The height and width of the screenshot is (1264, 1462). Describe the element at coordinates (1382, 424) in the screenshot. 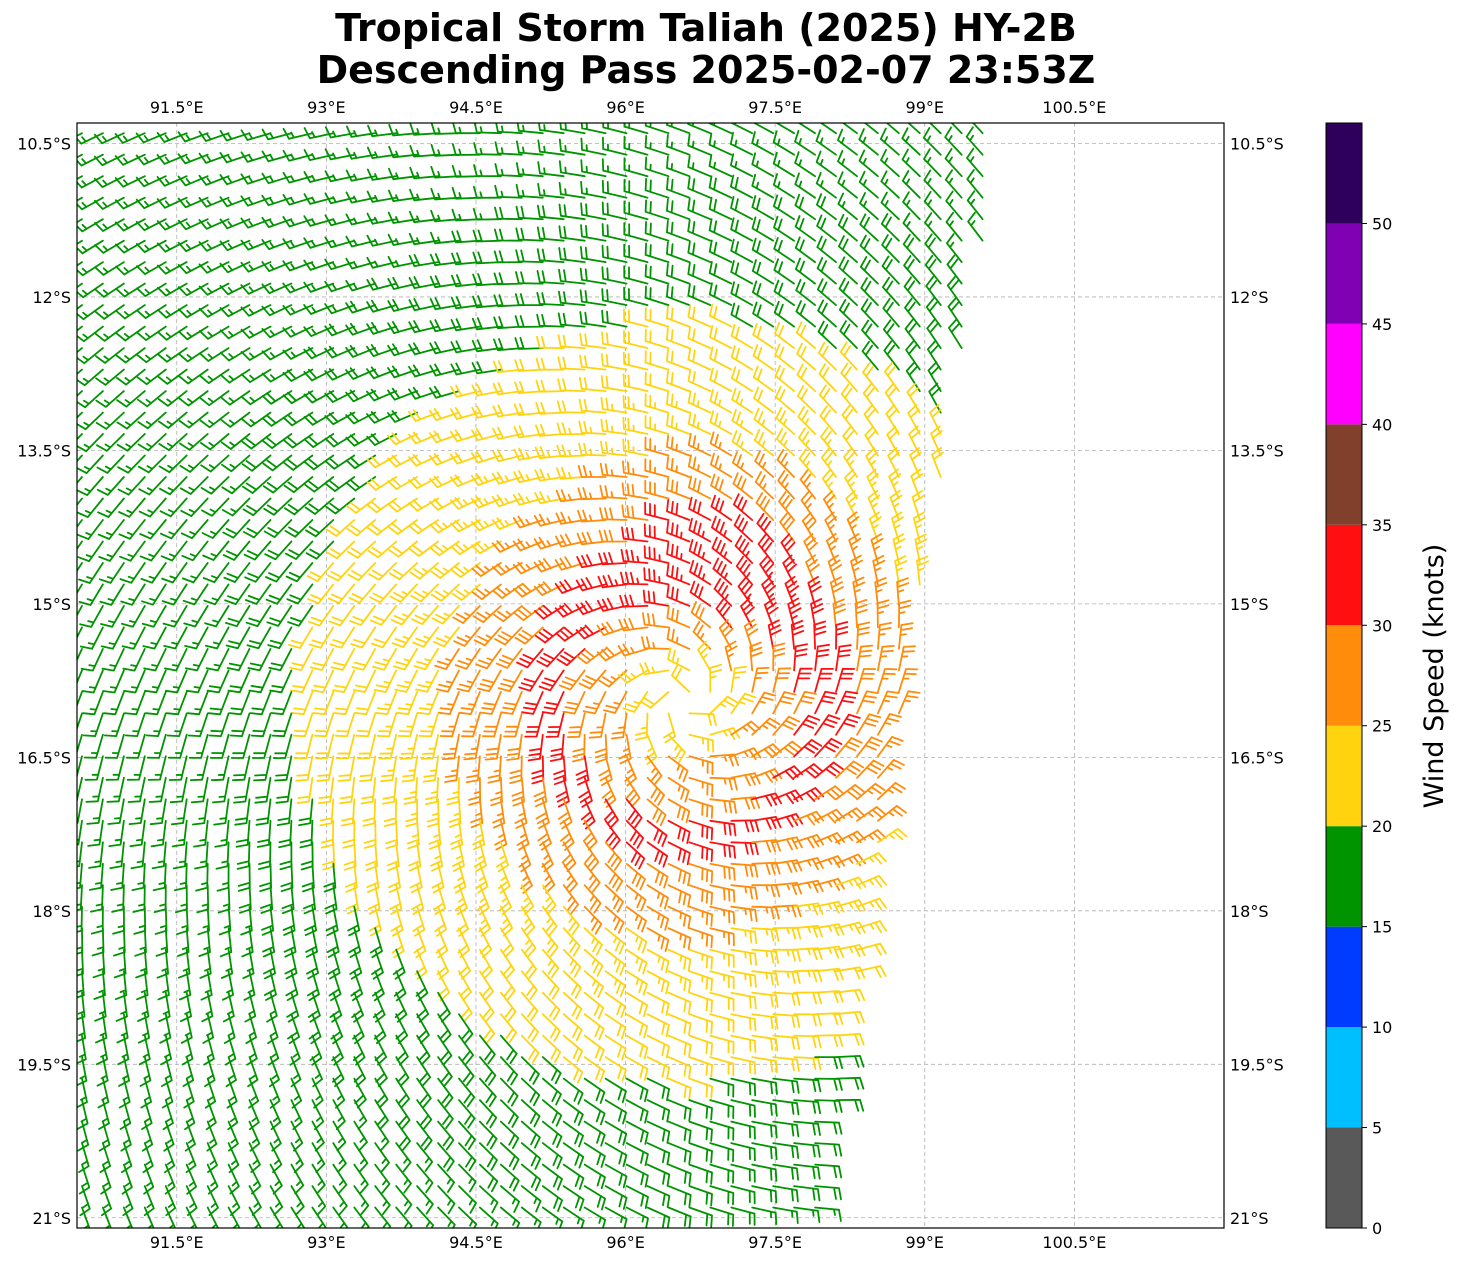

I see `colorbar-tick-label: 40` at that location.